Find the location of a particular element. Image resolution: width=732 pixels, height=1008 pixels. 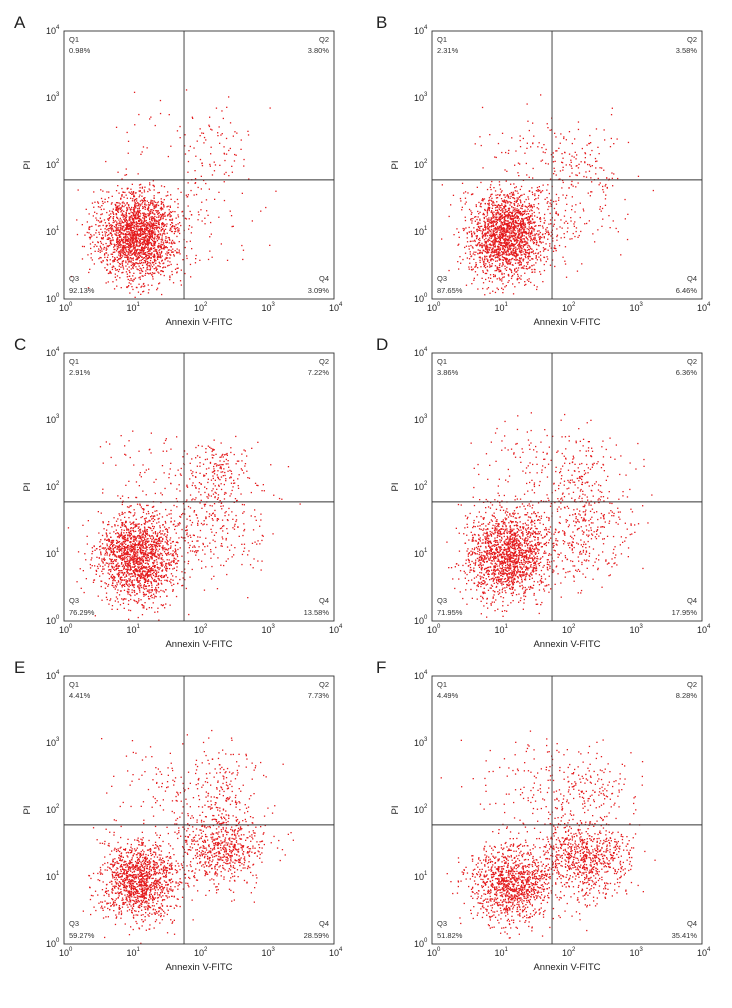

x-tick-label: 10 2 is located at coordinates (569, 307).